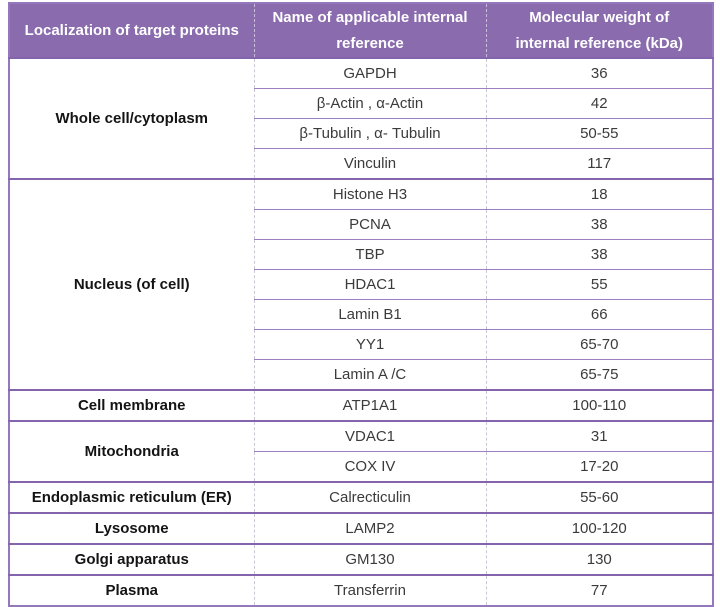 The width and height of the screenshot is (720, 607). Describe the element at coordinates (369, 590) in the screenshot. I see `reference-name-cell: Transferrin` at that location.